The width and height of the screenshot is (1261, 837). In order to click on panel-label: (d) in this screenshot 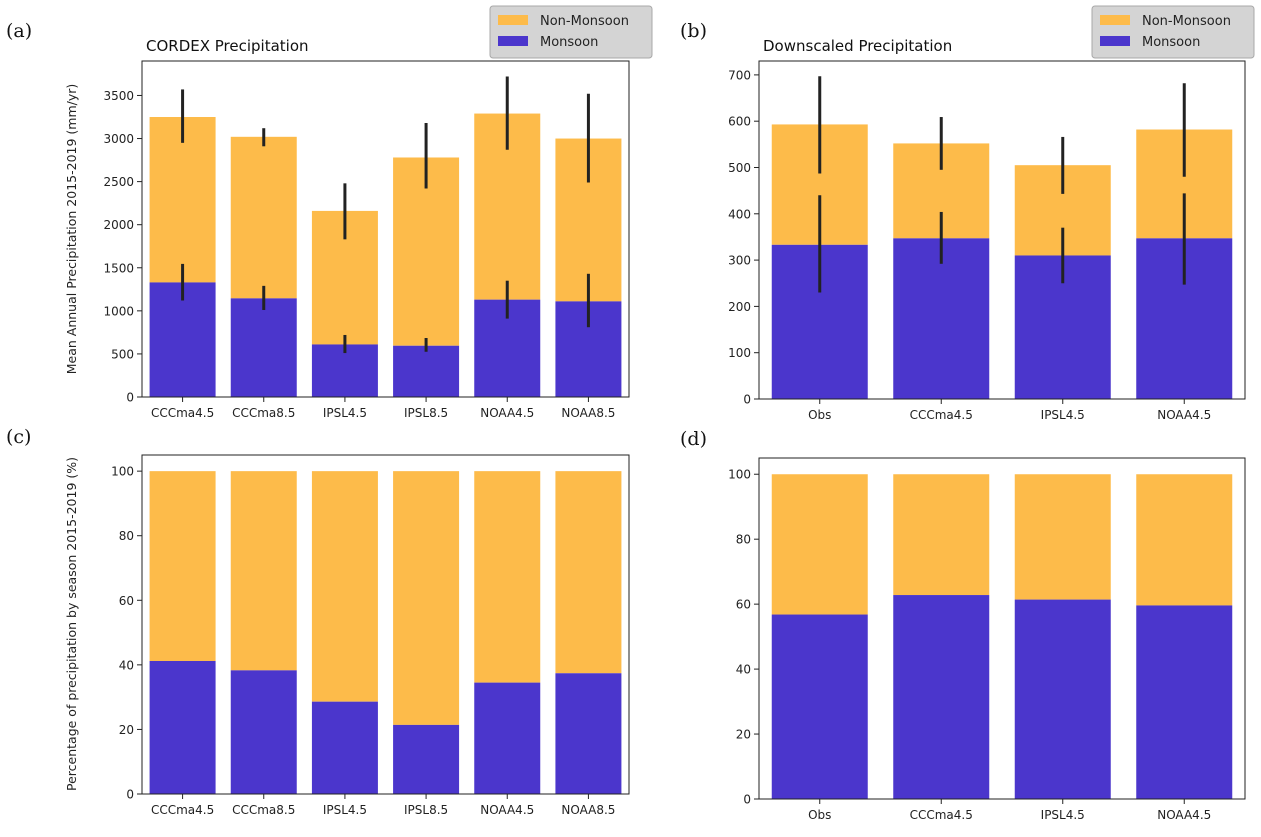, I will do `click(693, 439)`.